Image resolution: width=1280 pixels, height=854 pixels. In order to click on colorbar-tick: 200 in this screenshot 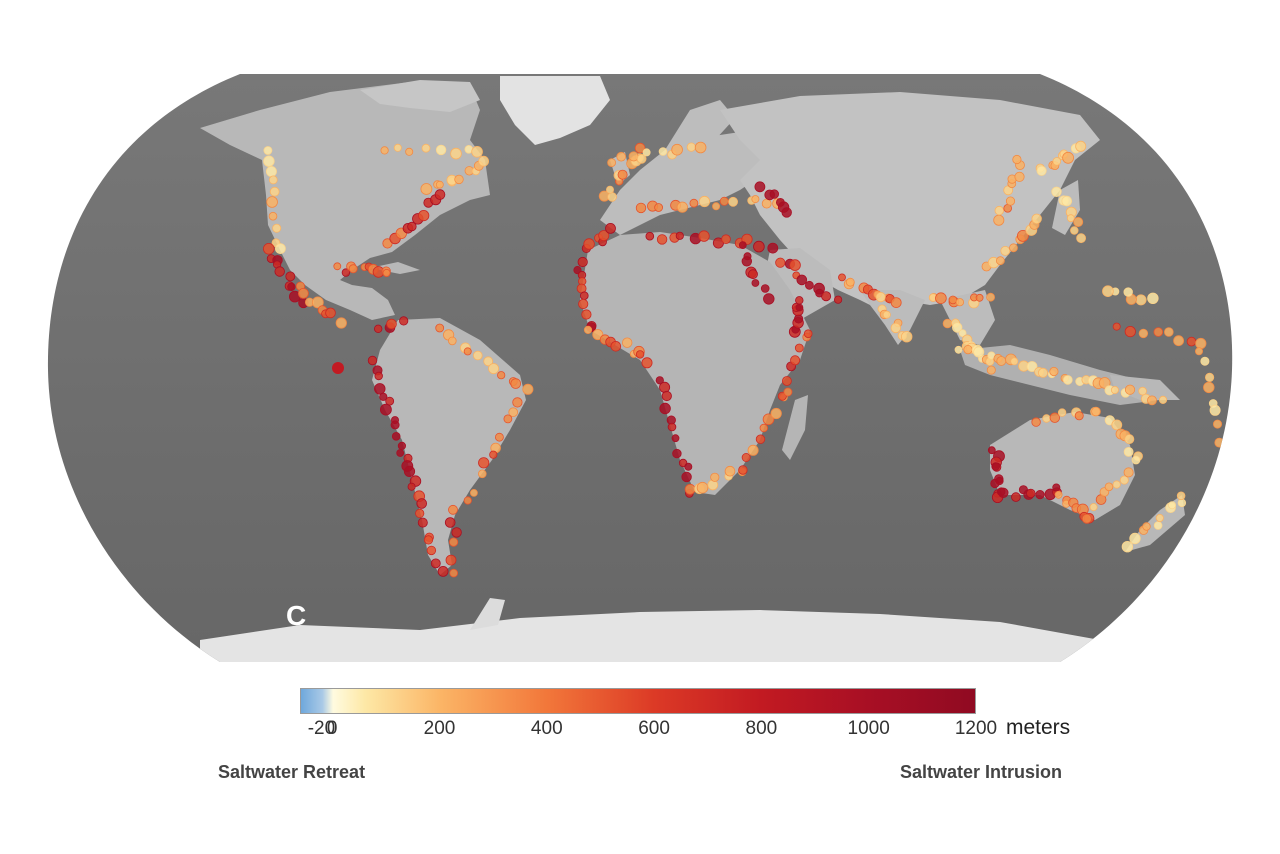, I will do `click(439, 728)`.